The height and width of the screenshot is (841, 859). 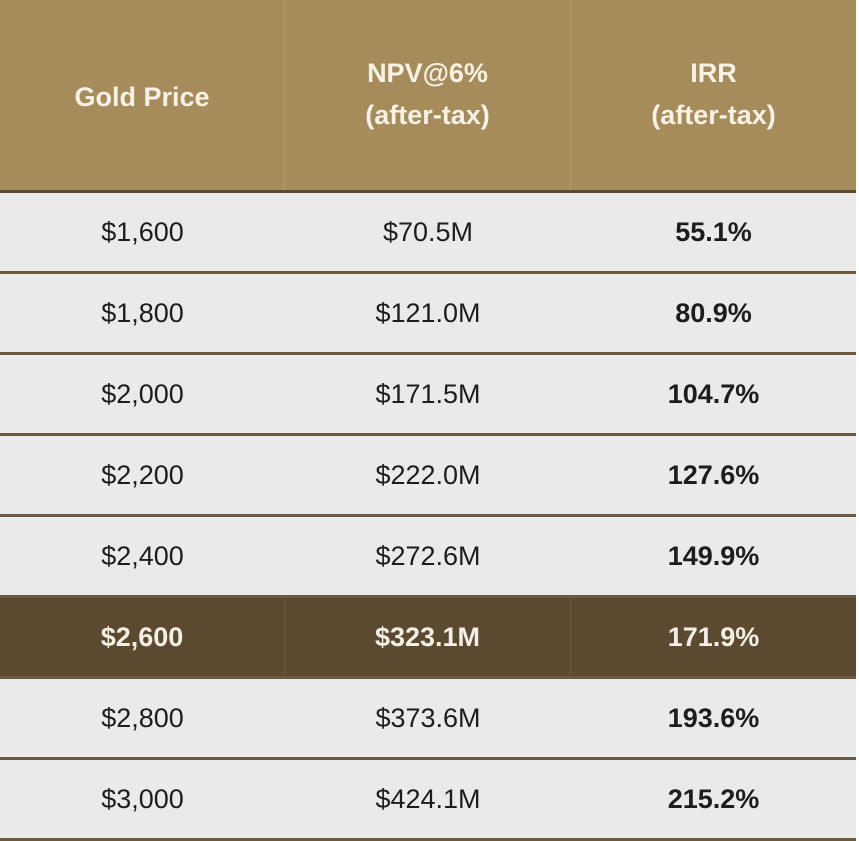 I want to click on gold-price-cell: $2,800, so click(x=142, y=717).